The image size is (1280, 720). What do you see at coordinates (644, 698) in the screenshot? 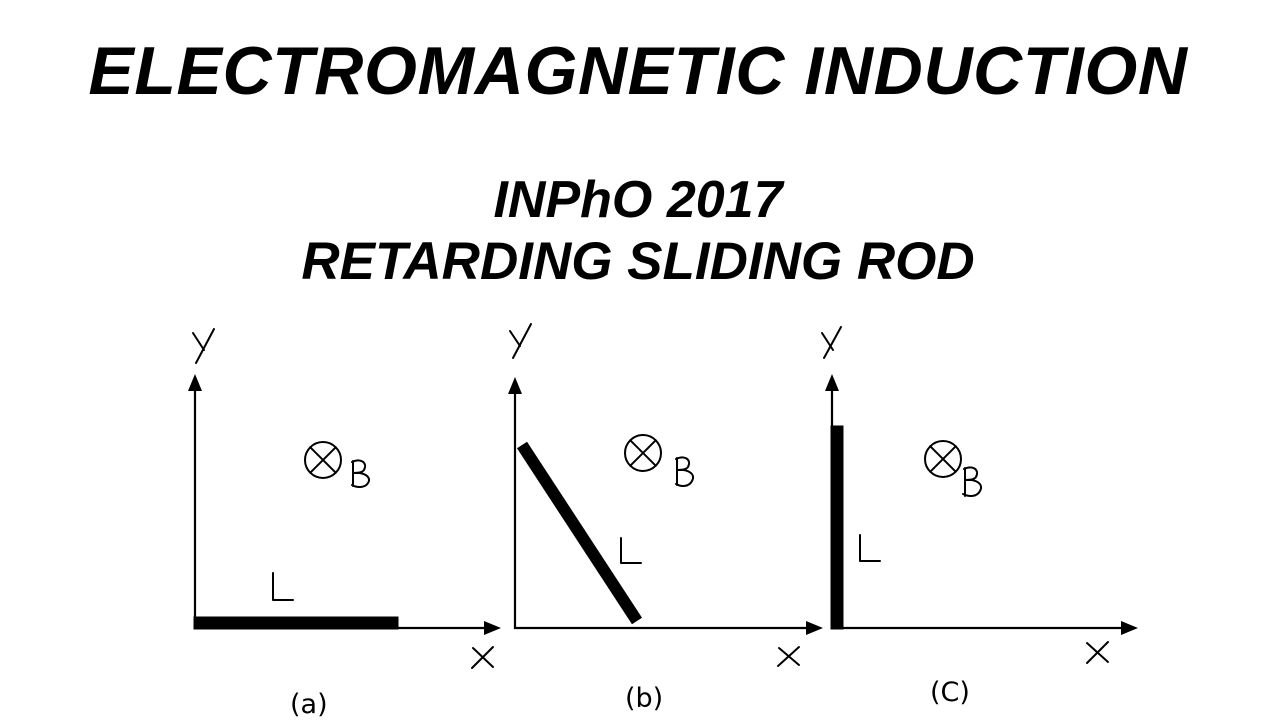
I see `panel-caption-b: (b)` at bounding box center [644, 698].